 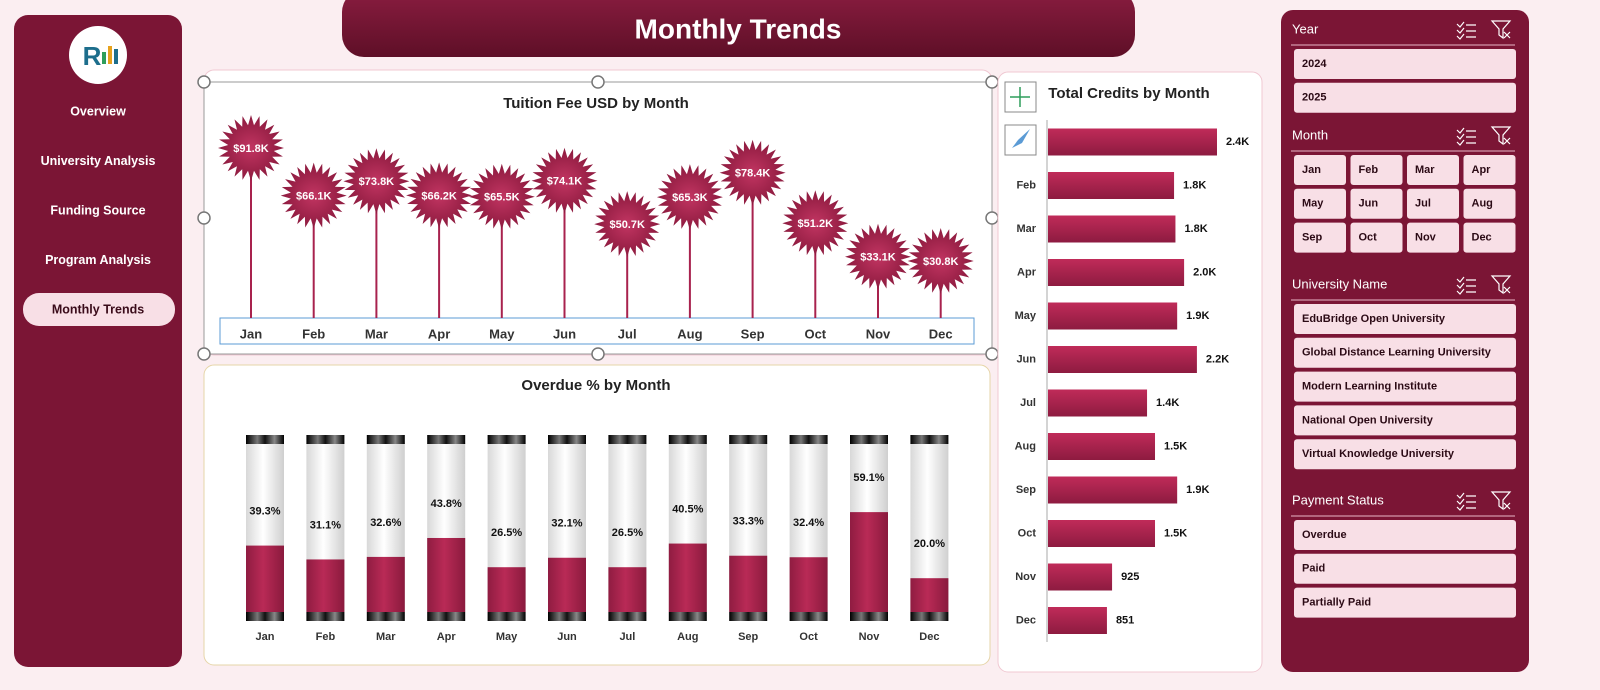 What do you see at coordinates (1305, 28) in the screenshot?
I see `slicer-title: Year` at bounding box center [1305, 28].